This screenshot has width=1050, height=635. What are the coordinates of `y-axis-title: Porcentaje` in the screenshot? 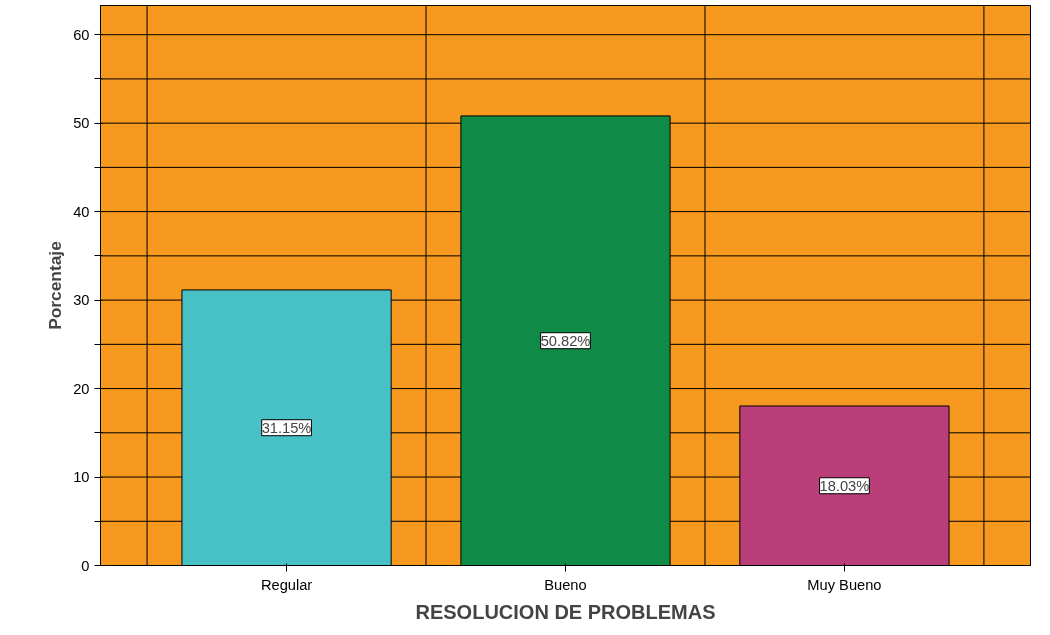 It's located at (55, 285).